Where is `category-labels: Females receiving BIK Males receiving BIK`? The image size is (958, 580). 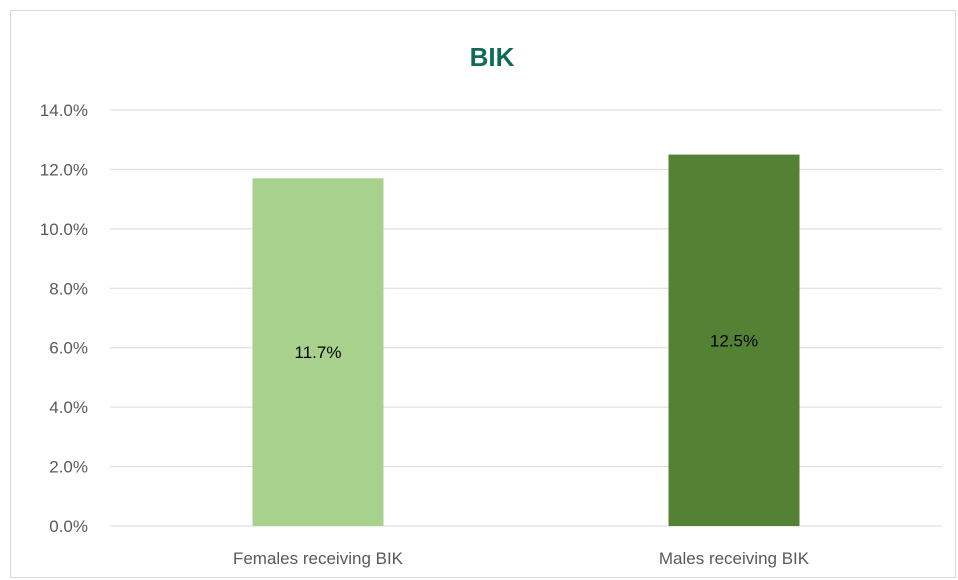 category-labels: Females receiving BIK Males receiving BIK is located at coordinates (521, 558).